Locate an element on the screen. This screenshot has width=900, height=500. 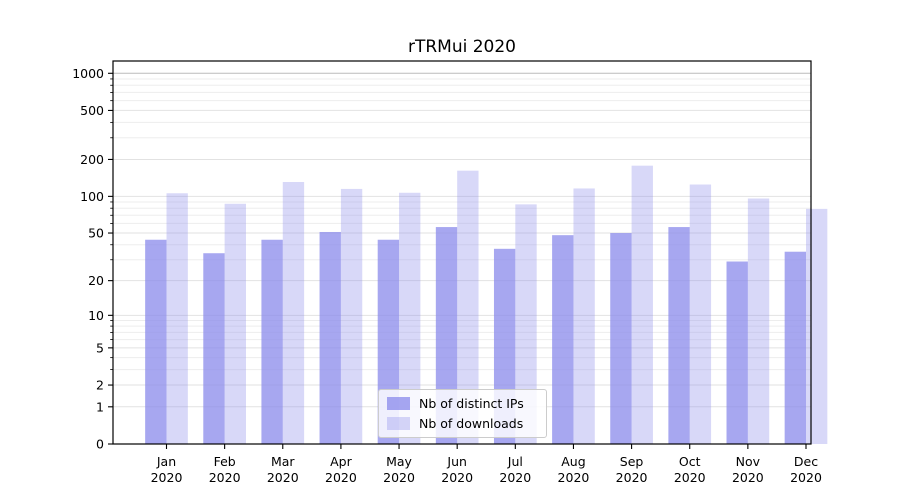
x-tick-year-may: 2020 is located at coordinates (399, 477).